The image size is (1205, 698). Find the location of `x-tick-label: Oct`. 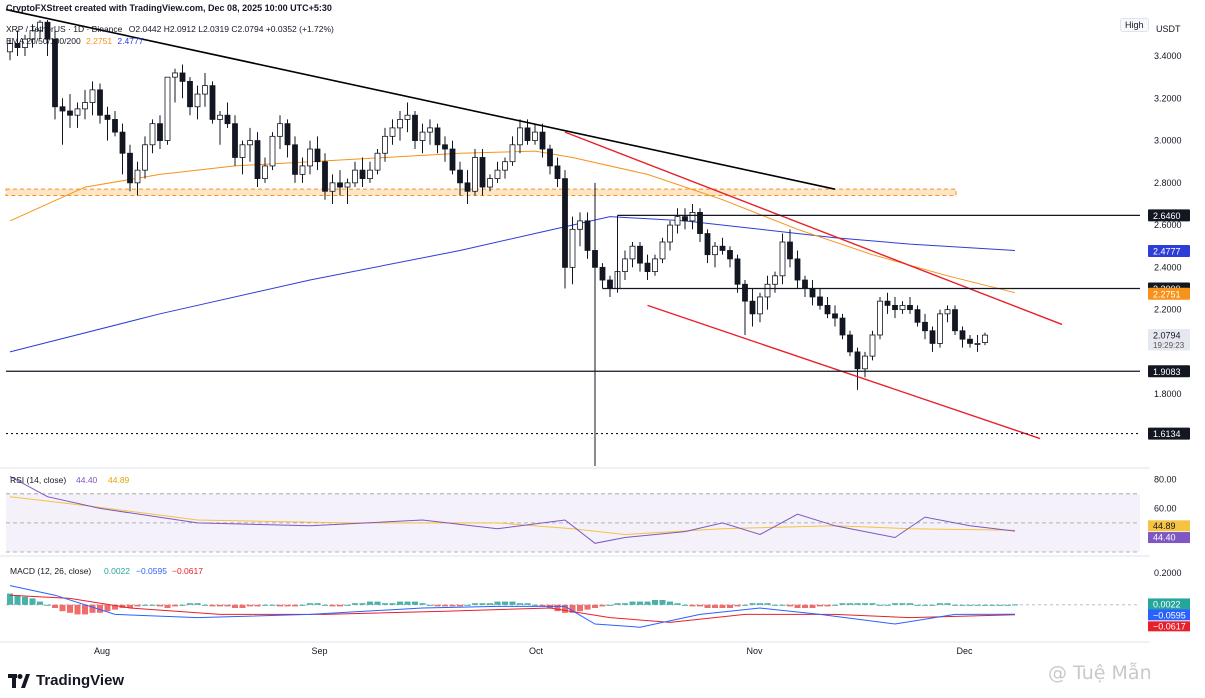

x-tick-label: Oct is located at coordinates (536, 651).